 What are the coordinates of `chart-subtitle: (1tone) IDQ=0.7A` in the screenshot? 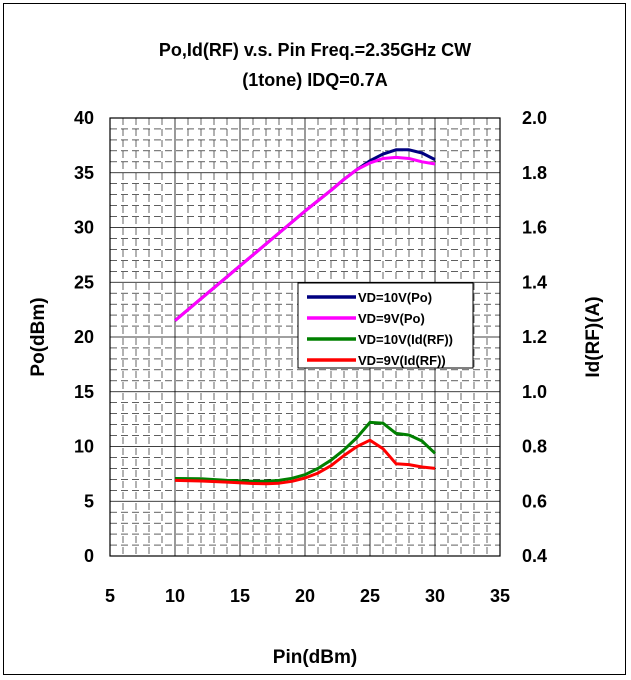 It's located at (315, 80).